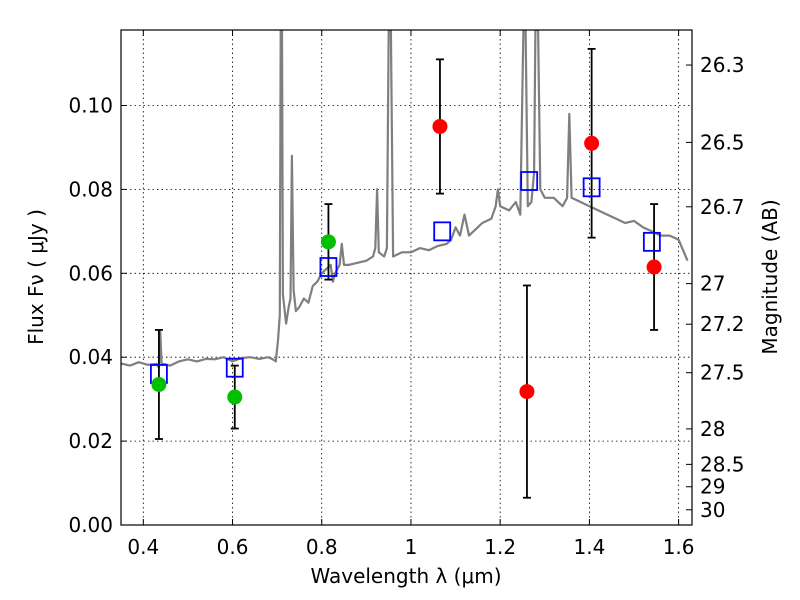 This screenshot has height=600, width=800. I want to click on x-tick-label: 1.4, so click(589, 547).